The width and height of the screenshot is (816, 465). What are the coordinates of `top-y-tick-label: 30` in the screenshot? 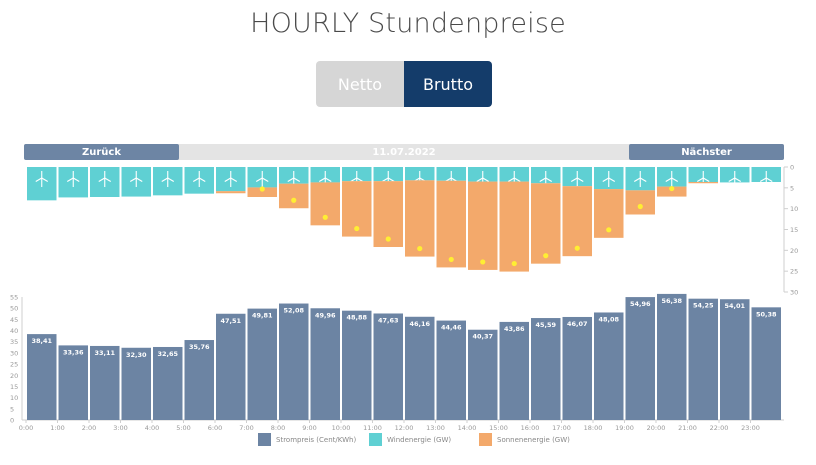 It's located at (794, 293).